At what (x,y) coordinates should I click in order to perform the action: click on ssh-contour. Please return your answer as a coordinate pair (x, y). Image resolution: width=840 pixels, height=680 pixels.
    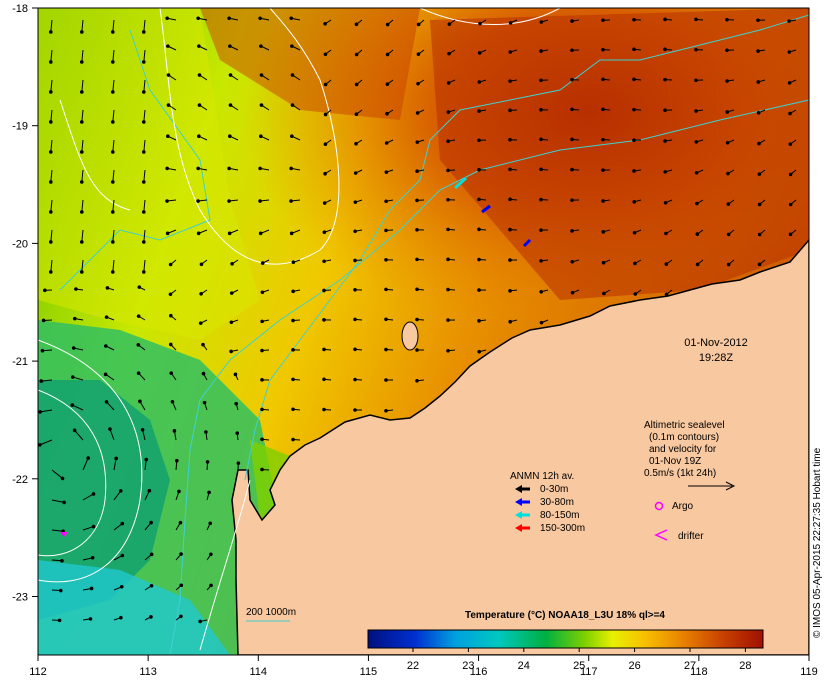
    Looking at the image, I should click on (90, 461).